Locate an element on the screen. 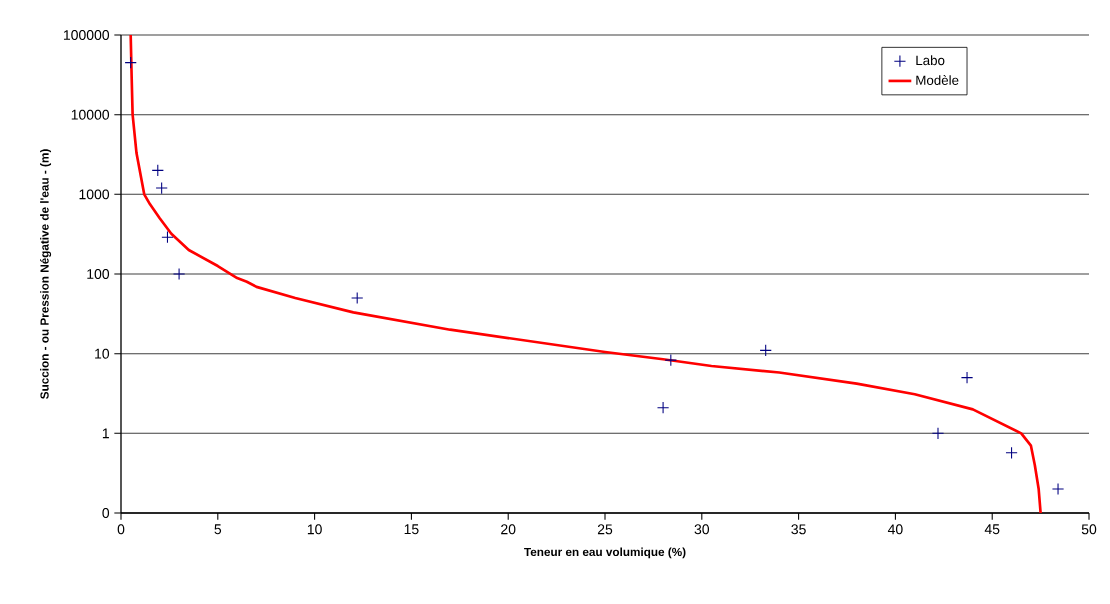 This screenshot has height=604, width=1110. y-tick-label: 0 is located at coordinates (106, 513).